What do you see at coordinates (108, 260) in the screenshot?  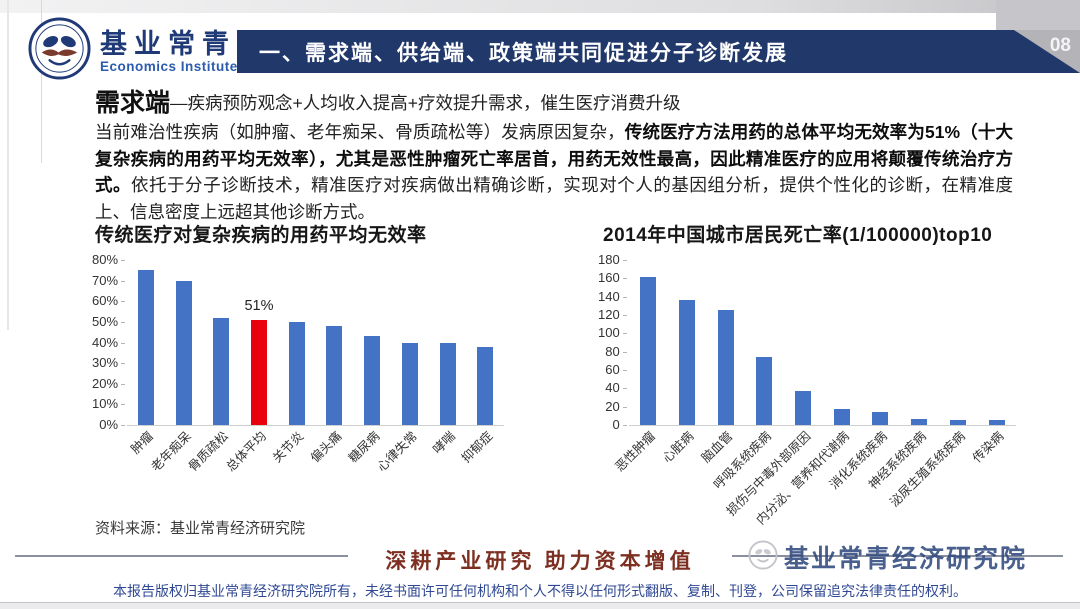 I see `y-tick-label: 80%` at bounding box center [108, 260].